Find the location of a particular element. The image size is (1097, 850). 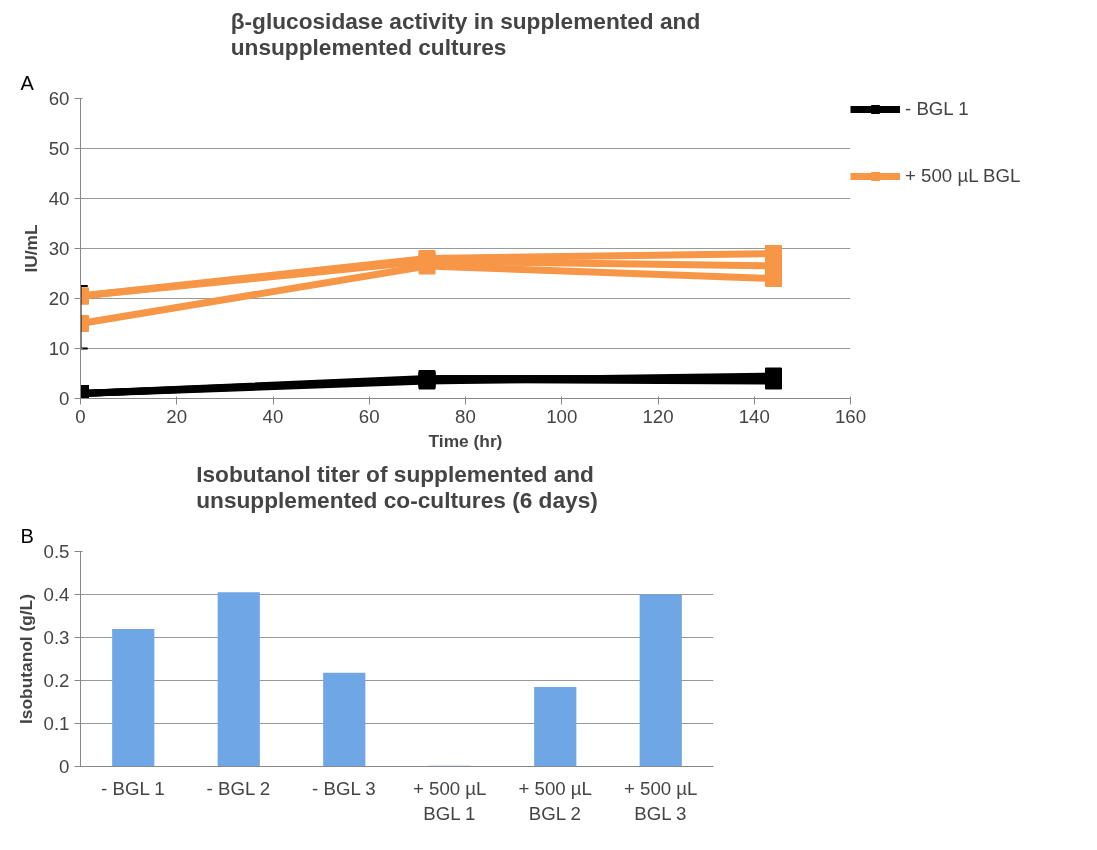

y-tick-label: 0.3 is located at coordinates (56, 637).